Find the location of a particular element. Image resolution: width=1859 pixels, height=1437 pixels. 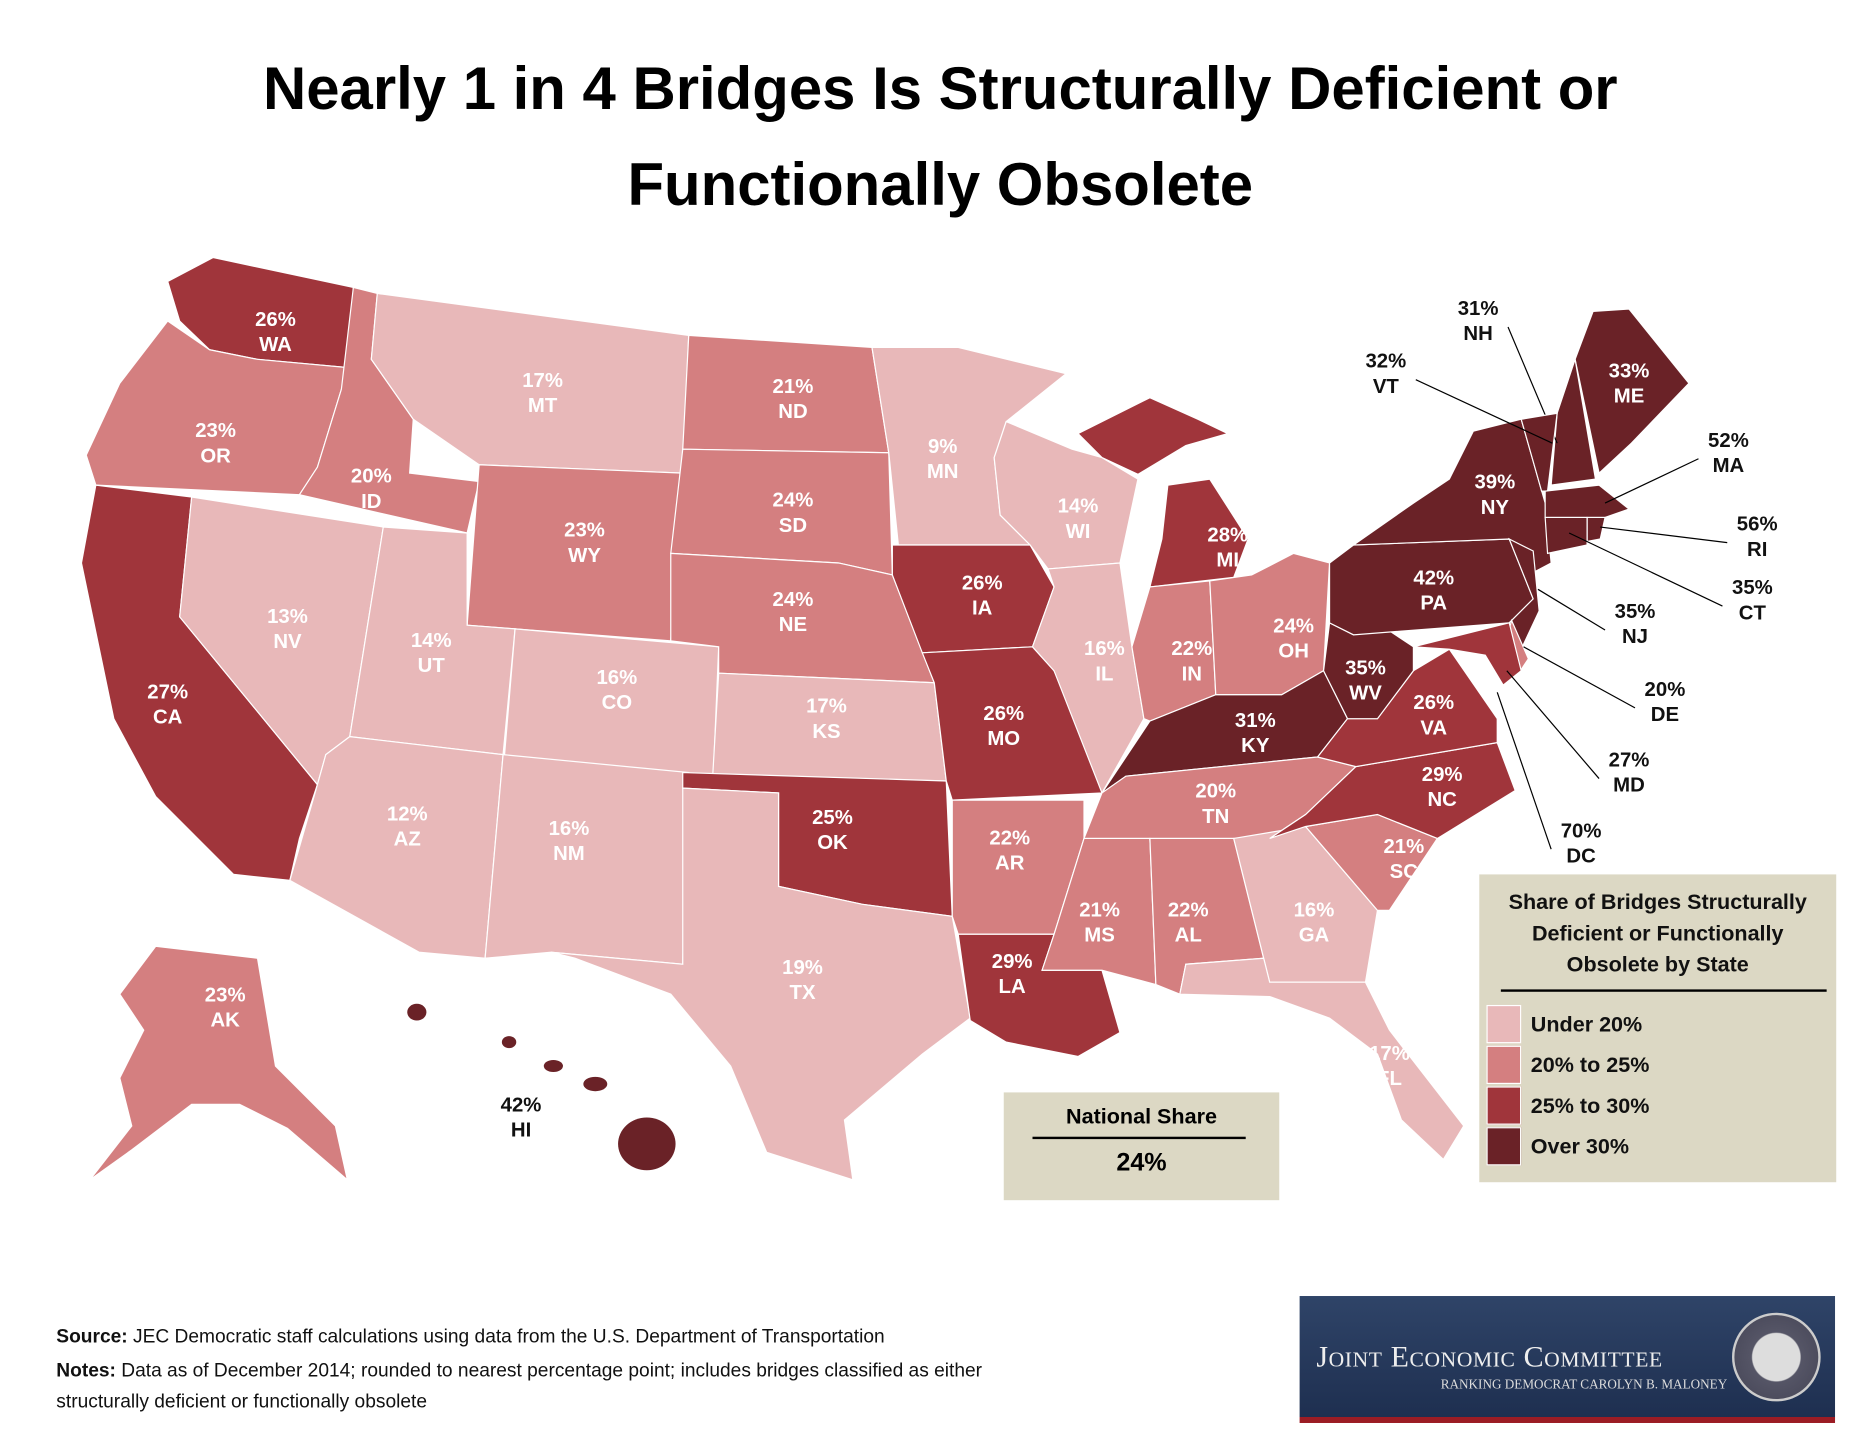

state-value: 24% is located at coordinates (793, 599).